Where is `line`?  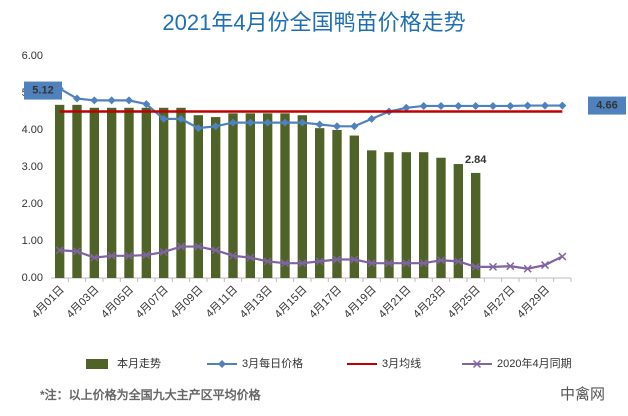 line is located at coordinates (311, 257).